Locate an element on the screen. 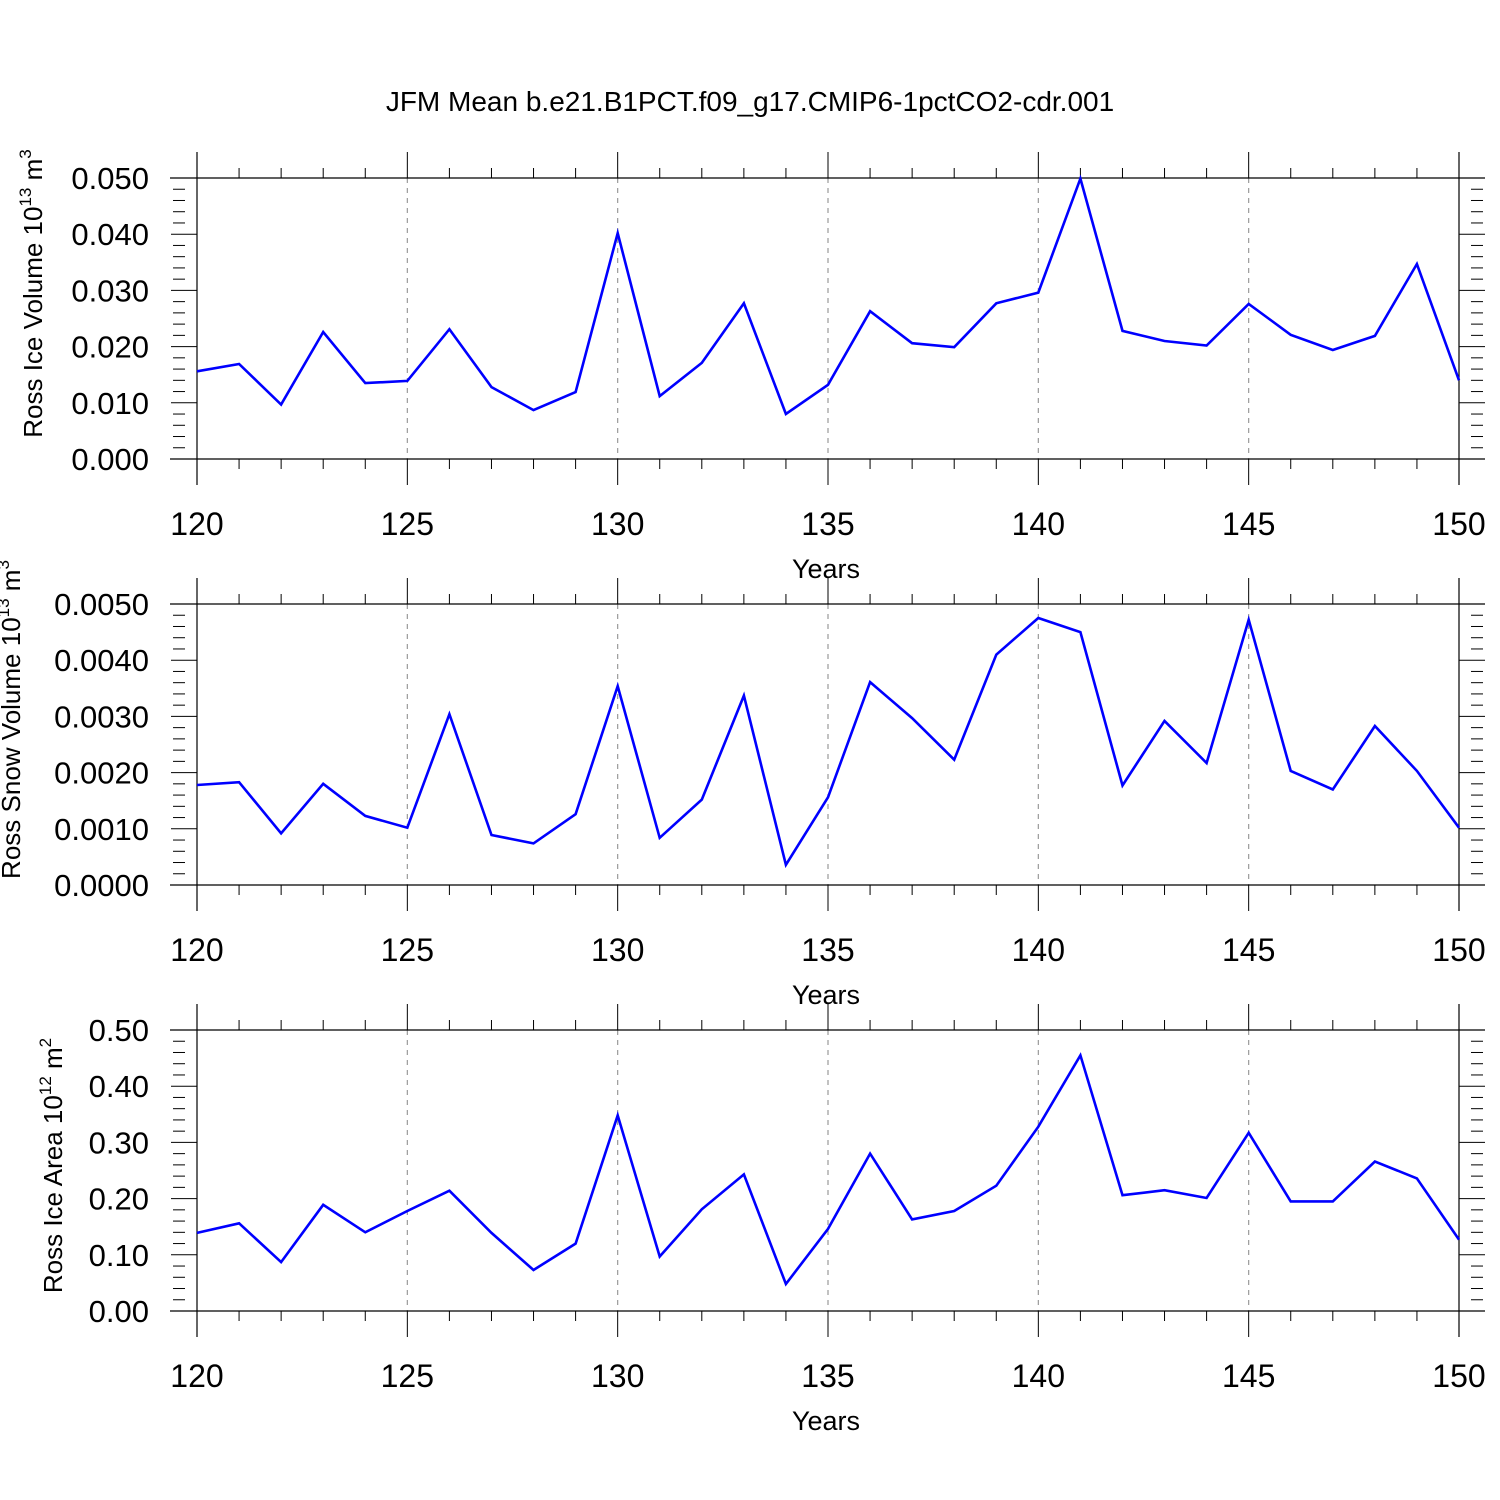  y-tick-label: 0.000 is located at coordinates (110, 459).